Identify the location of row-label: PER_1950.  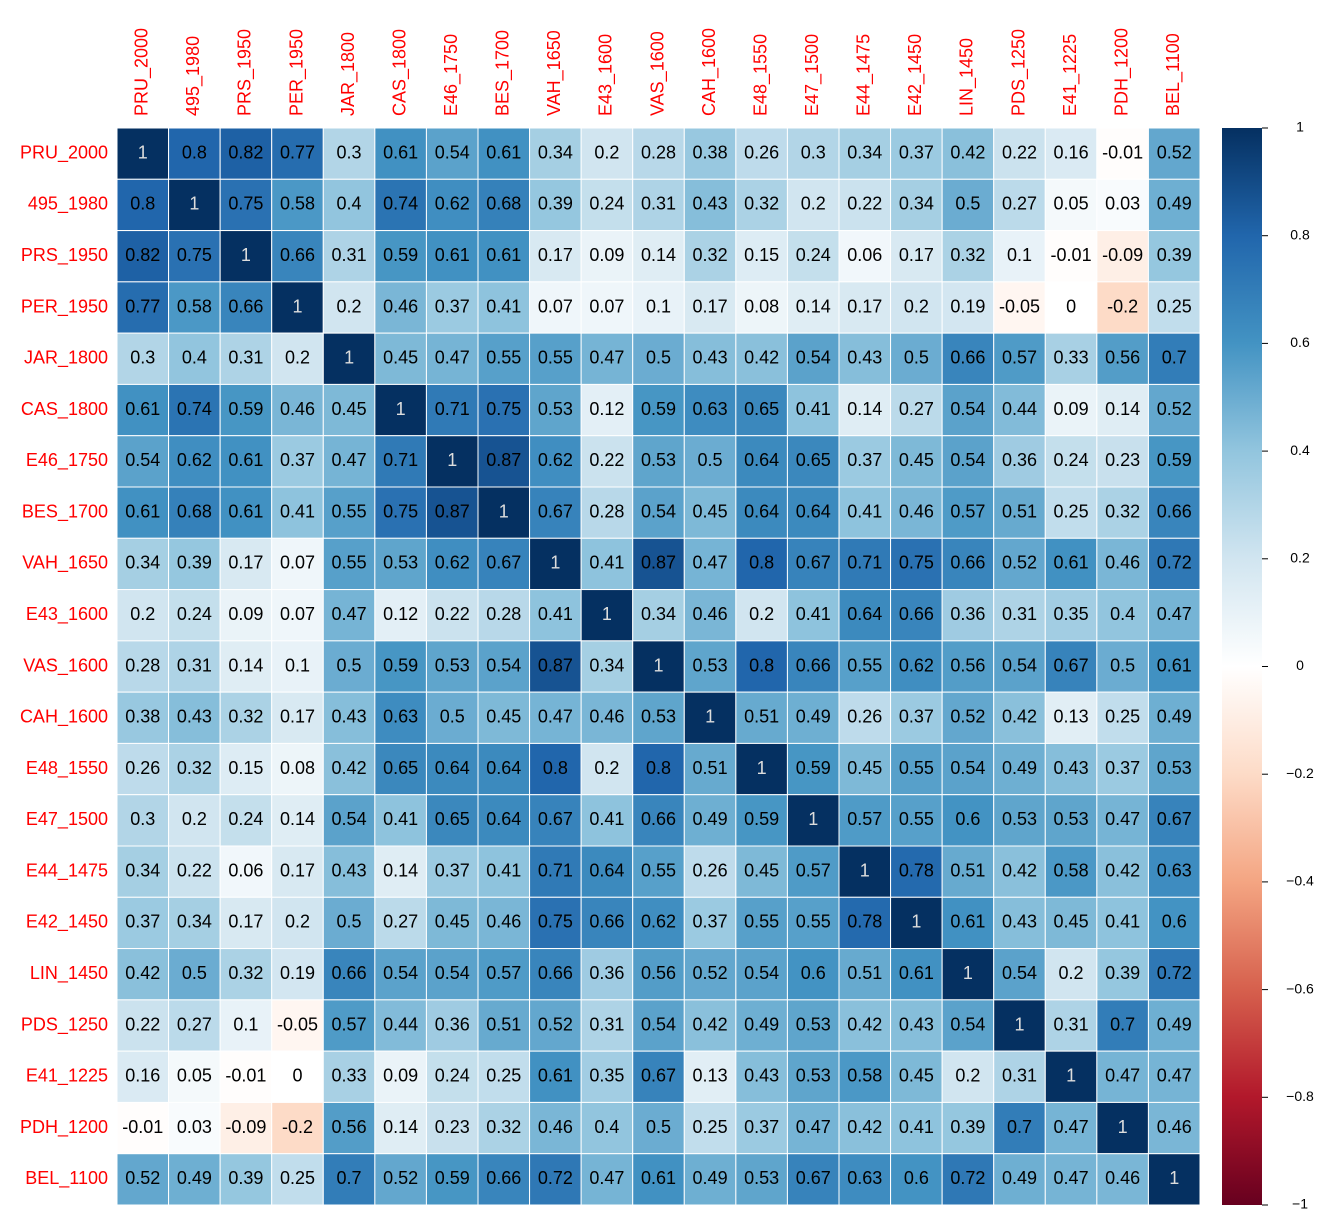
(64, 306).